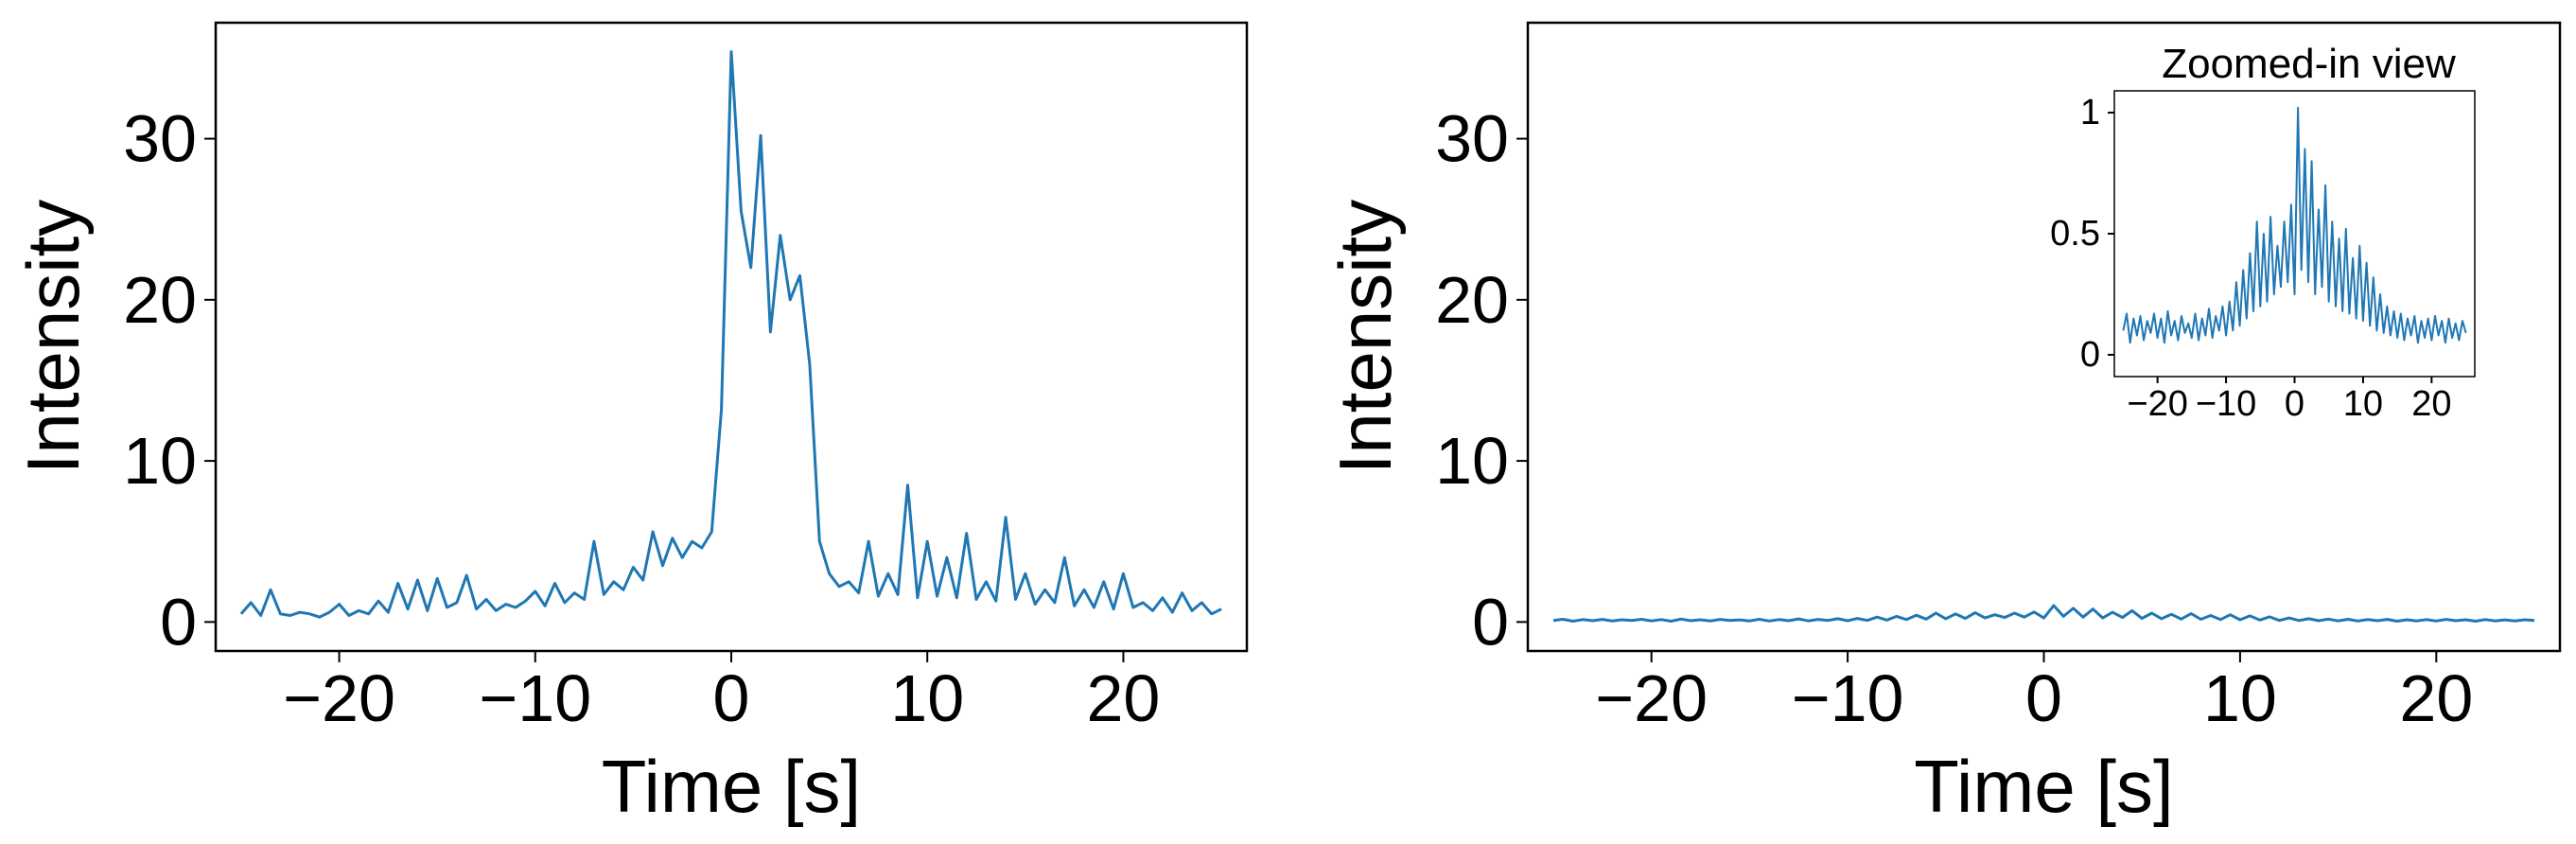 Image resolution: width=2576 pixels, height=844 pixels. Describe the element at coordinates (2309, 64) in the screenshot. I see `inset-title: Zoomed-in view` at that location.